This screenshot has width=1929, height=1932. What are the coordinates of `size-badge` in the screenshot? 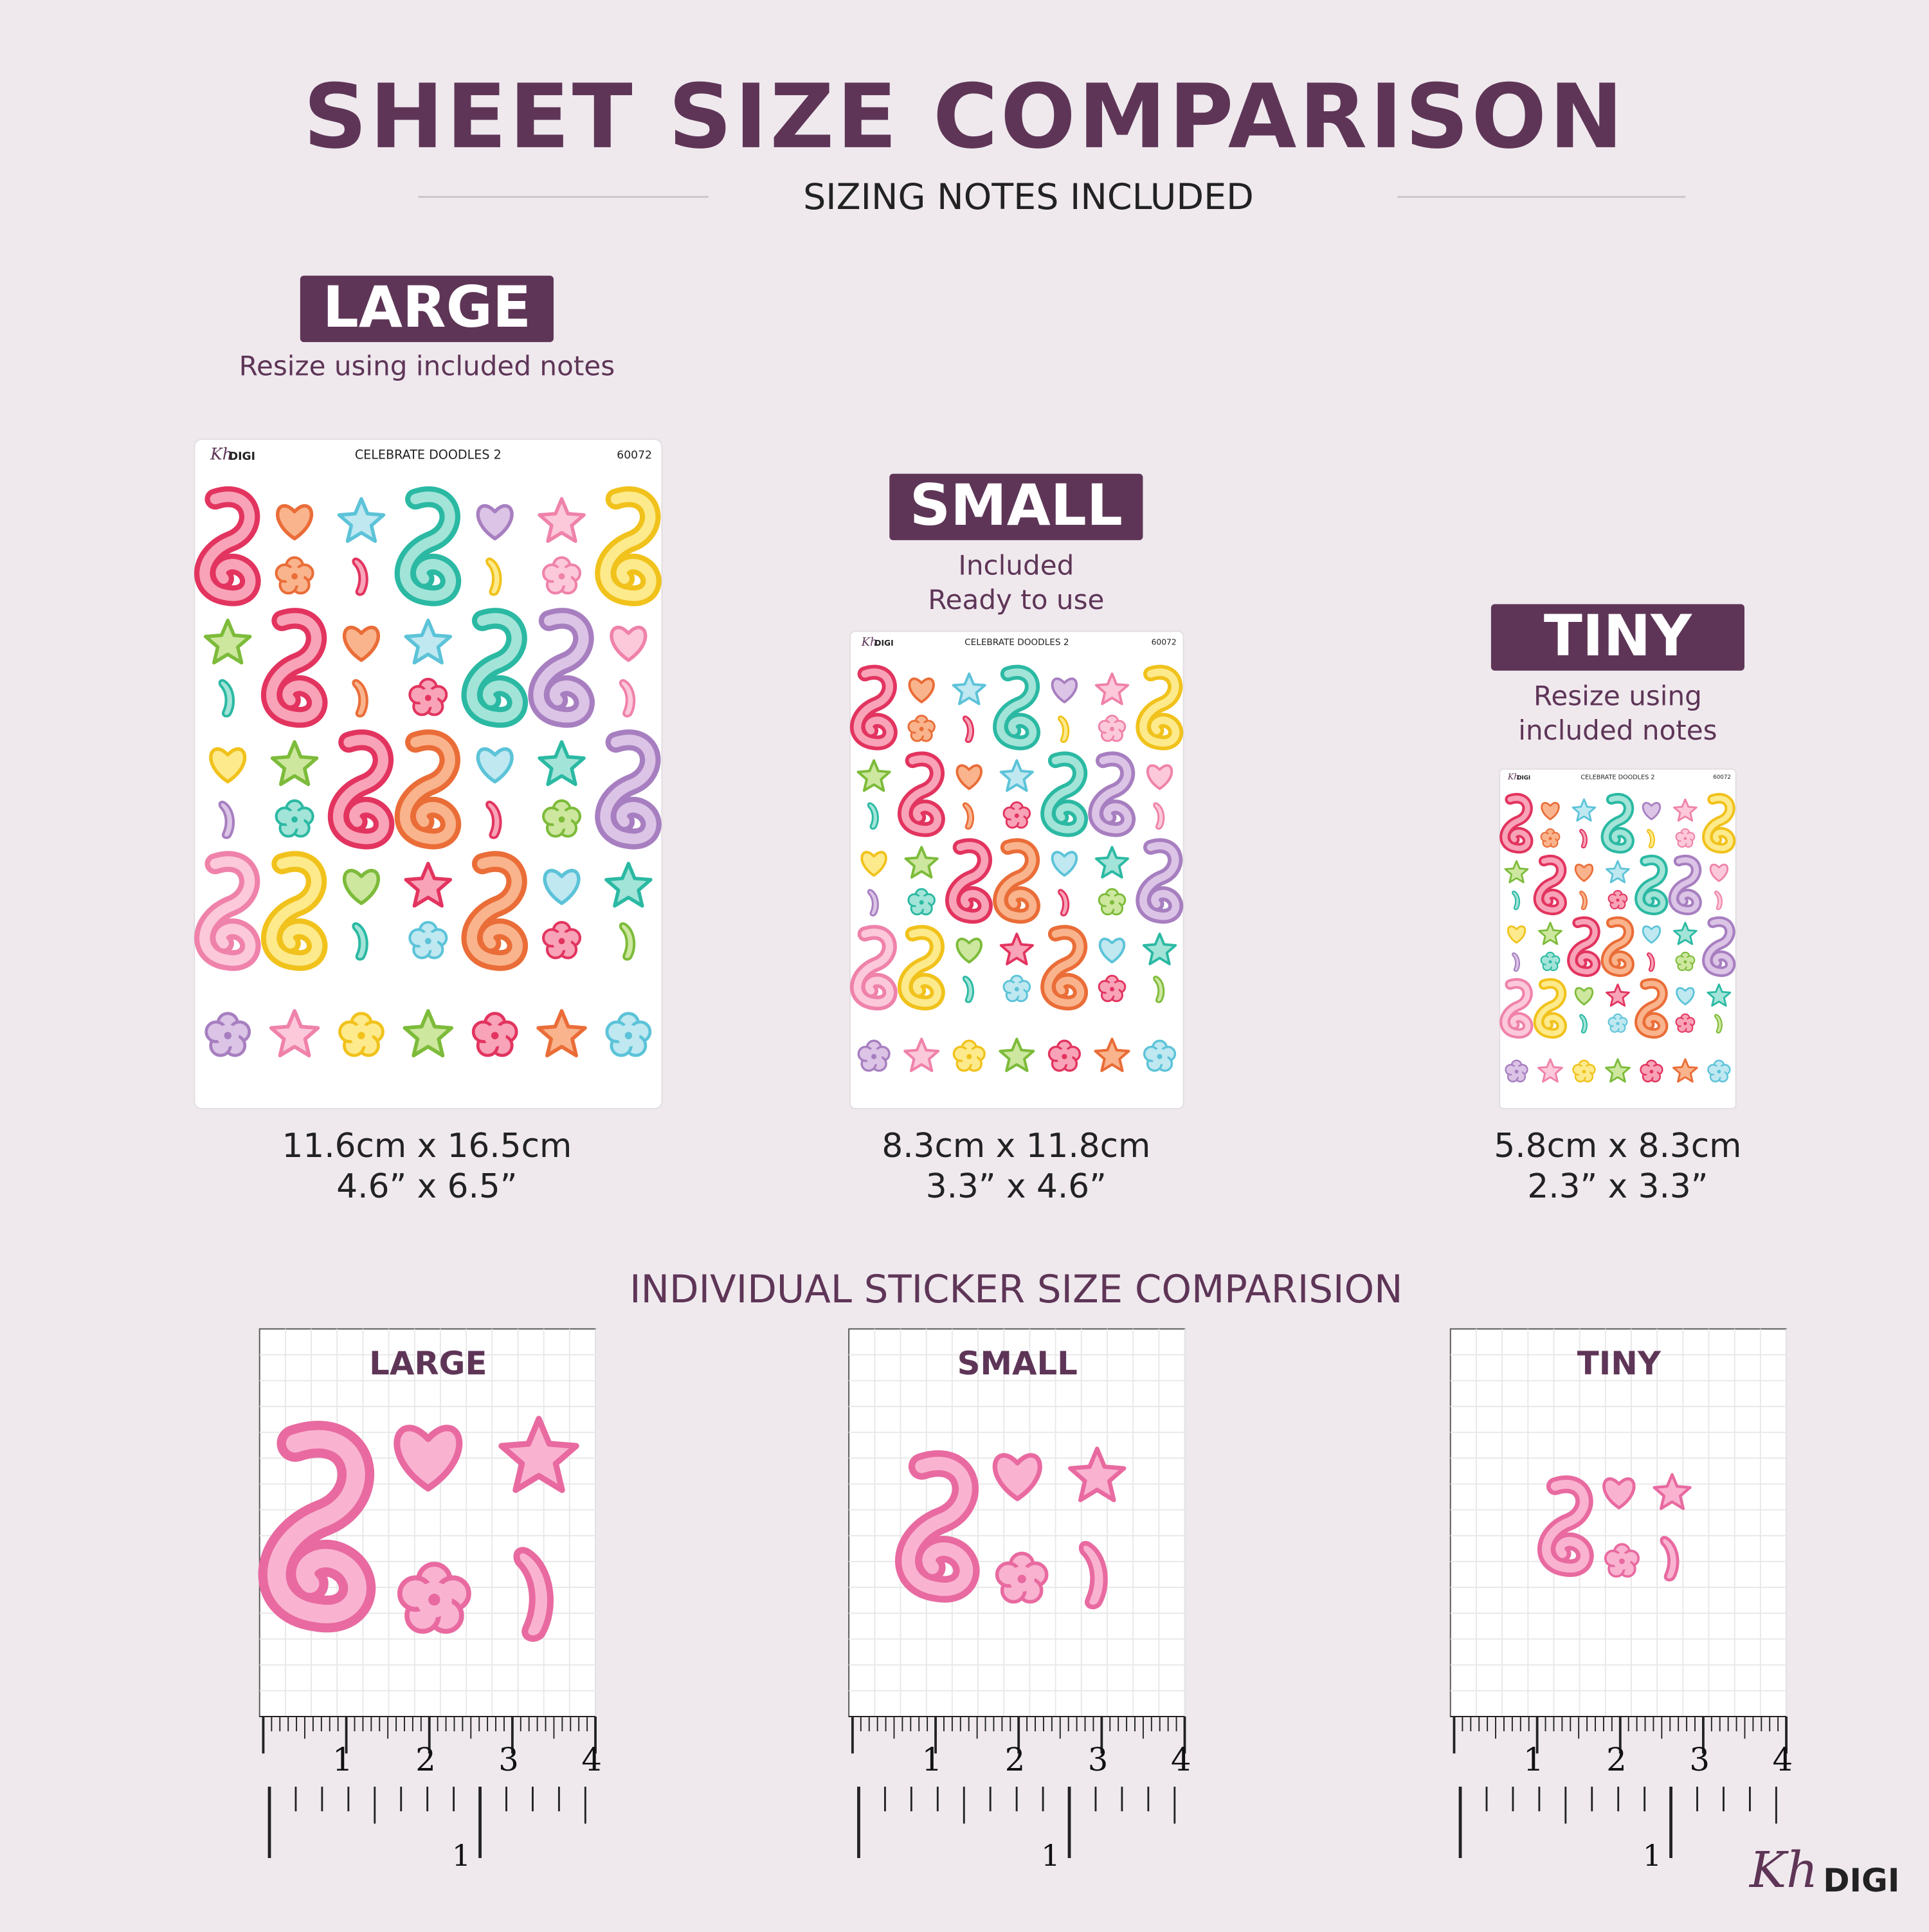 It's located at (1016, 507).